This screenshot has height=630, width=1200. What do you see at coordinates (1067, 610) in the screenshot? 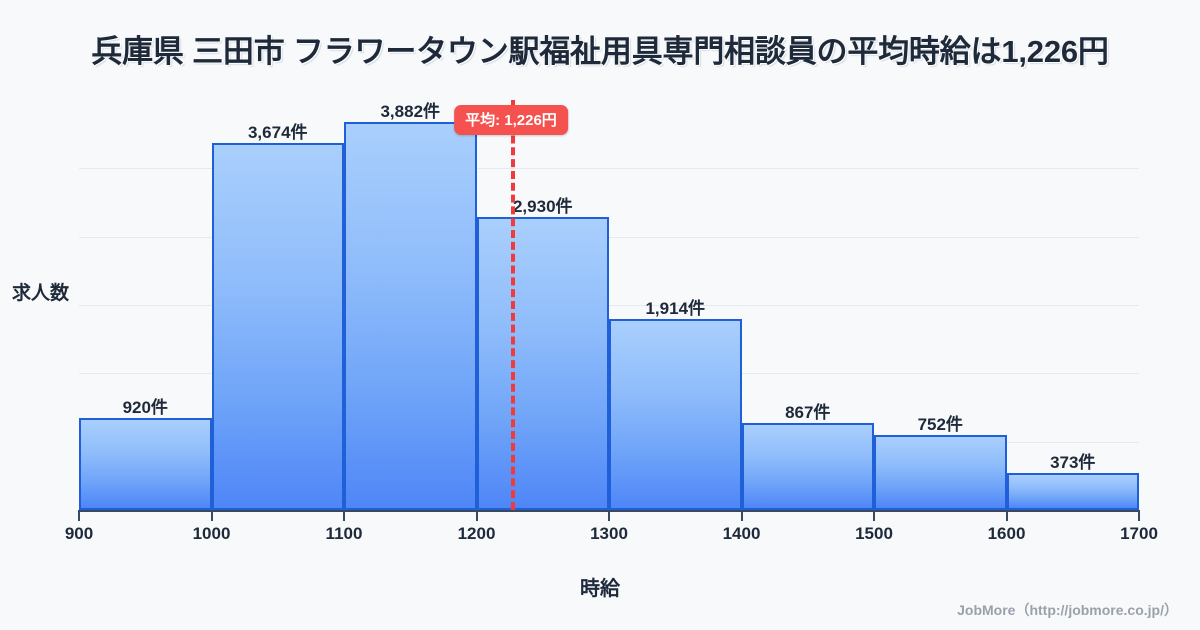
I see `watermark: JobMore（http://jobmore.co.jp/）` at bounding box center [1067, 610].